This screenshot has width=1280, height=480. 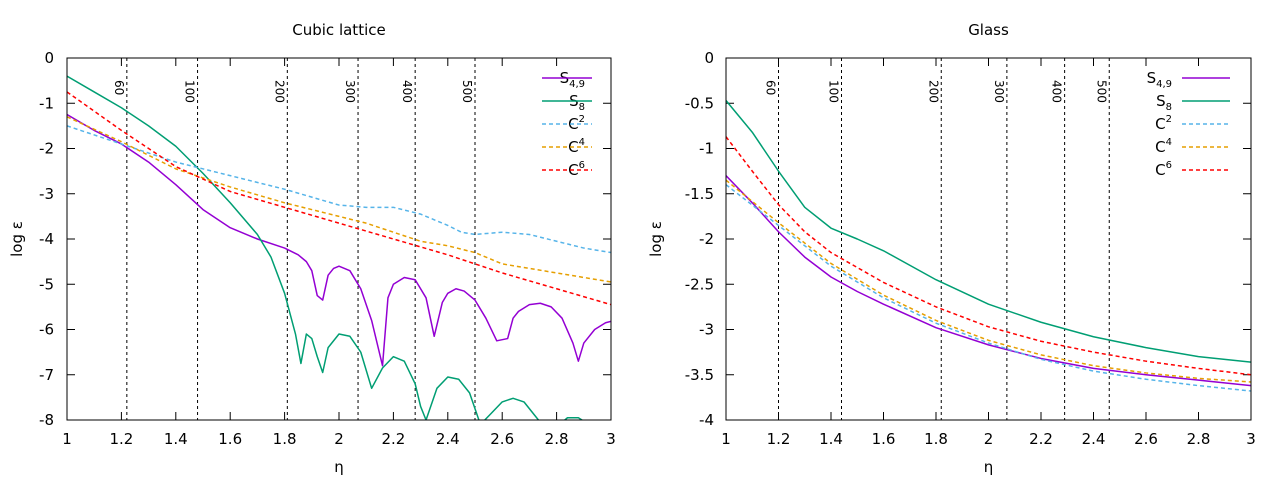 What do you see at coordinates (699, 194) in the screenshot?
I see `c1-ytick-label: -1.5` at bounding box center [699, 194].